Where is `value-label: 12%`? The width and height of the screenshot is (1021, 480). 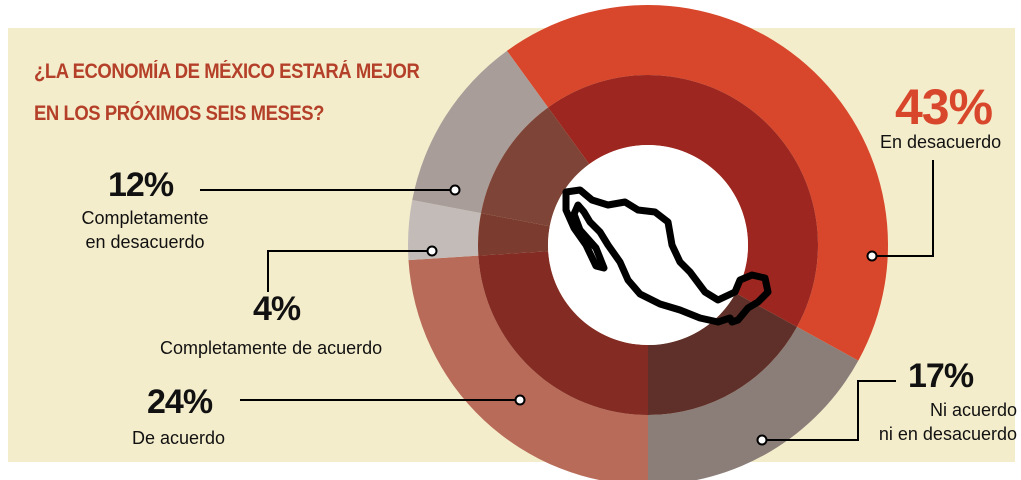
value-label: 12% is located at coordinates (141, 185).